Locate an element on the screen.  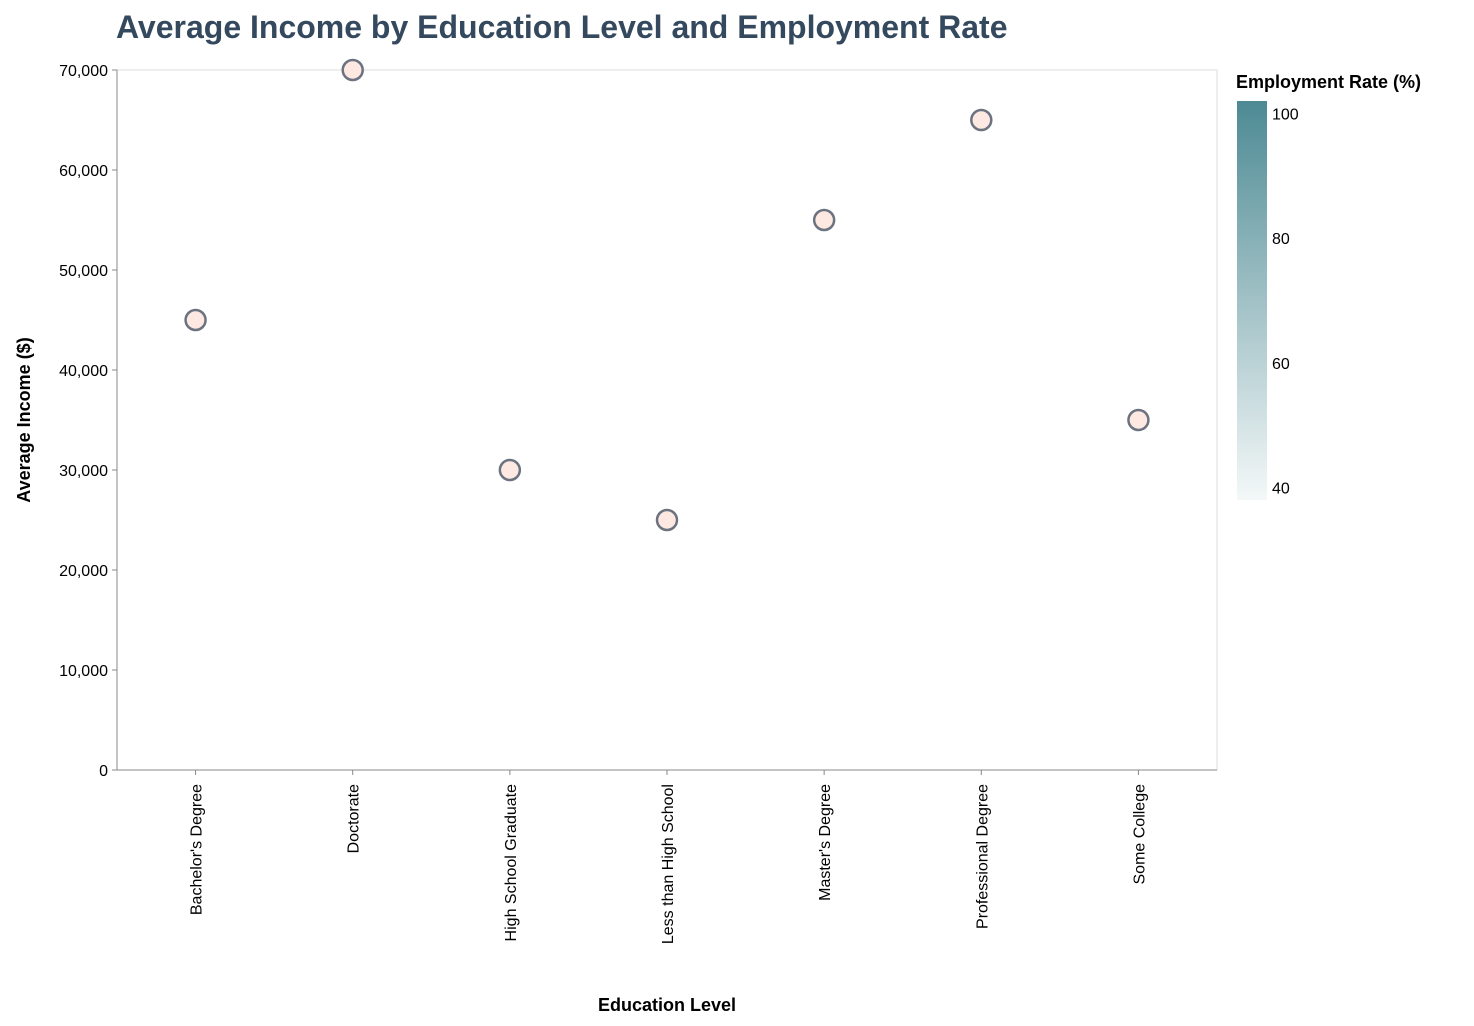
x-tick-label: Less than High School is located at coordinates (668, 864).